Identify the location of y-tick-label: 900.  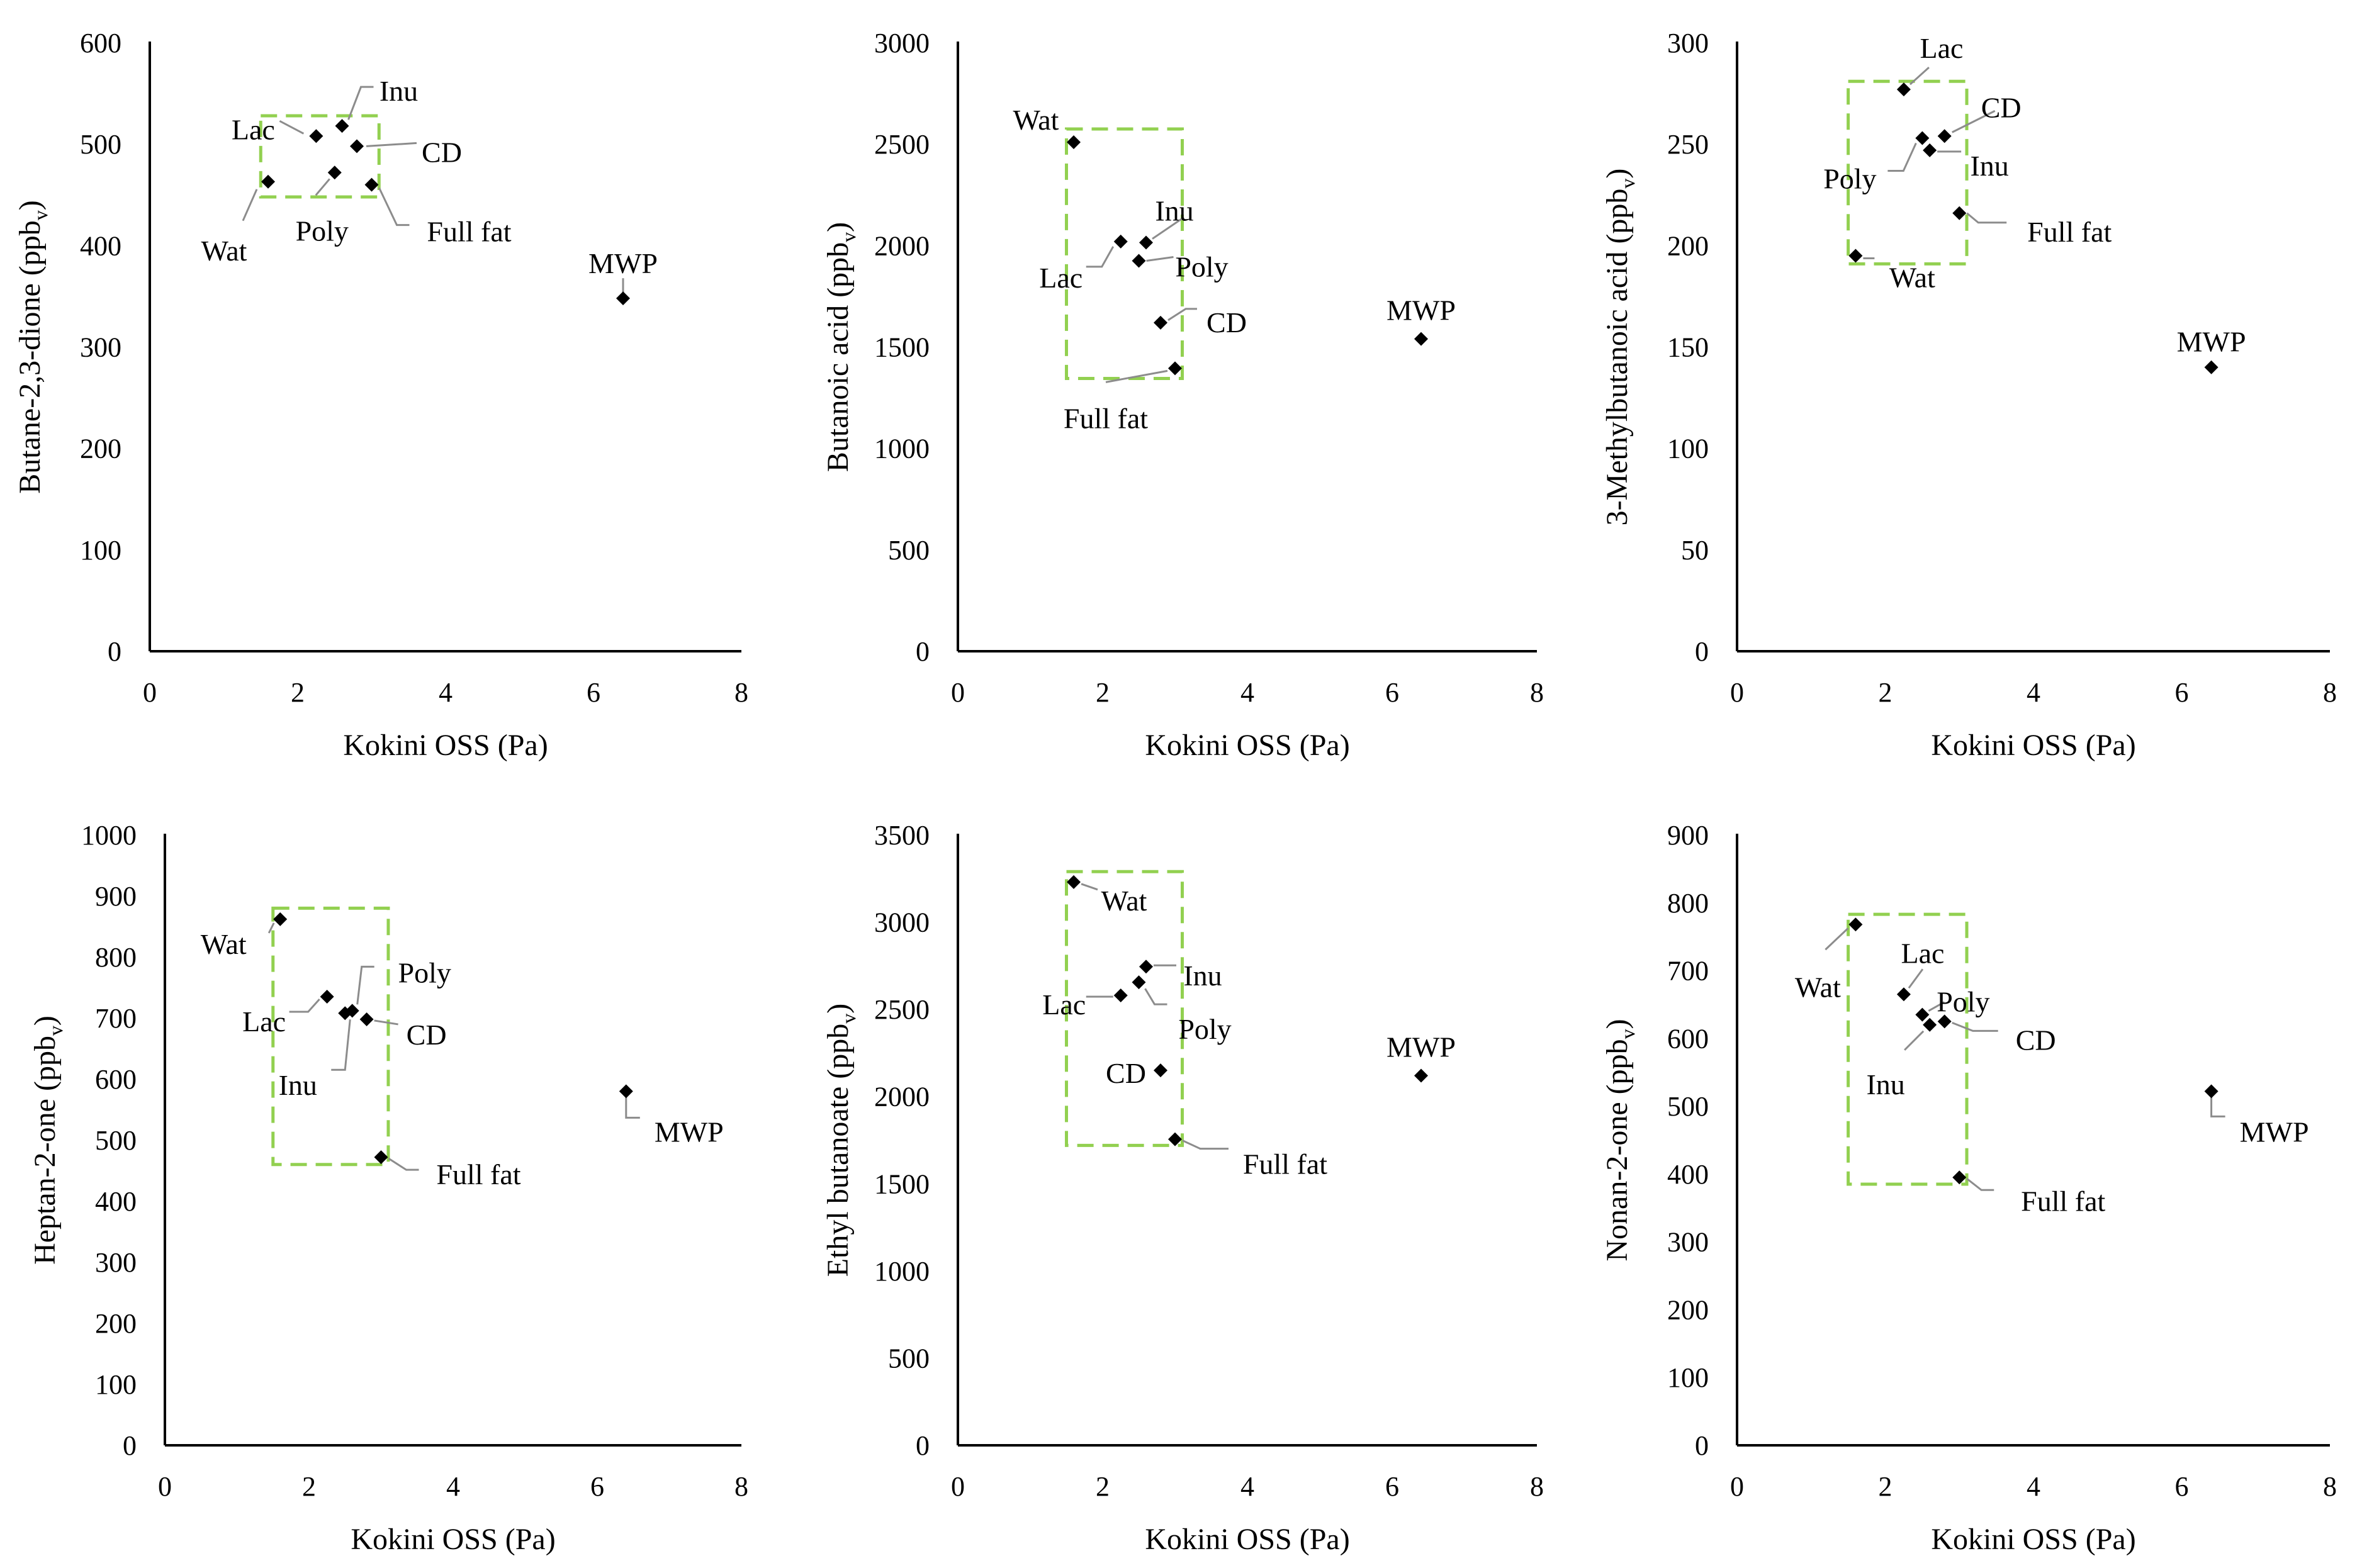
(116, 896).